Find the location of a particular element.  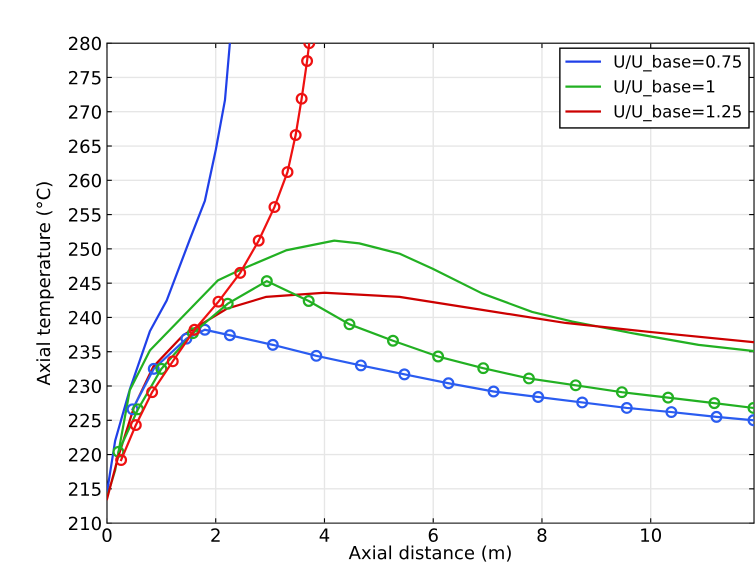

x-tick-label: 6 is located at coordinates (433, 535).